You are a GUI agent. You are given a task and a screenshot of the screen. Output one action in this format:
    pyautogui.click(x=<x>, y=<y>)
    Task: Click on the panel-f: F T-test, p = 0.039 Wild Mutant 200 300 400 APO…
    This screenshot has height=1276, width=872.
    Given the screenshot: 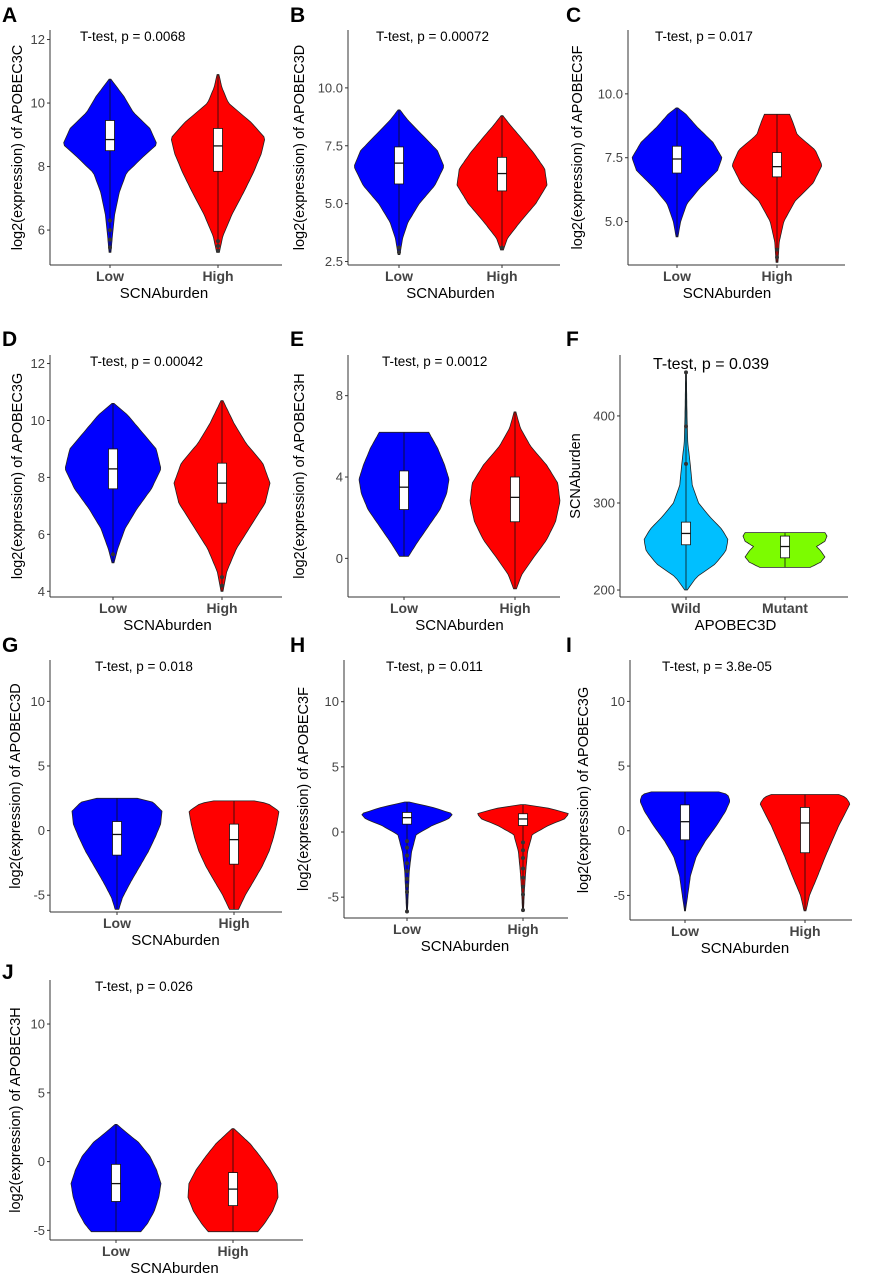 What is the action you would take?
    pyautogui.click(x=707, y=481)
    